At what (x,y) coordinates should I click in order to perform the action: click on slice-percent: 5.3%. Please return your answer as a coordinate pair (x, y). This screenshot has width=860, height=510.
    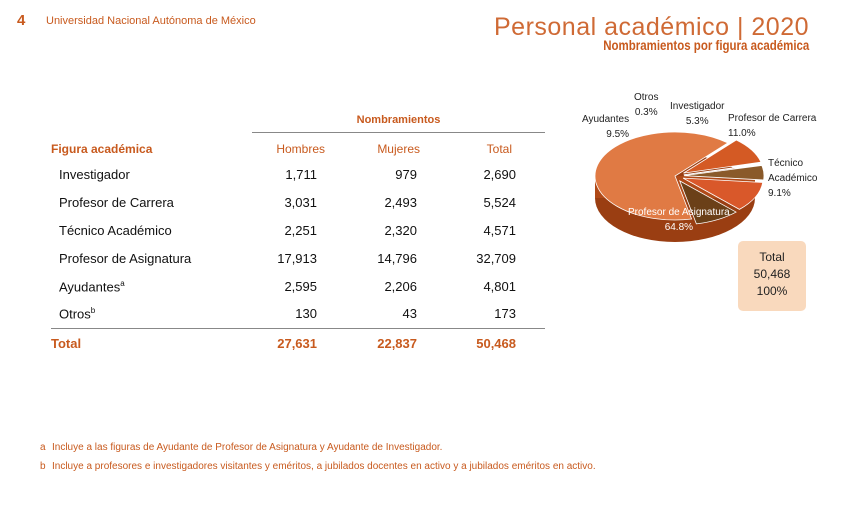
    Looking at the image, I should click on (697, 121).